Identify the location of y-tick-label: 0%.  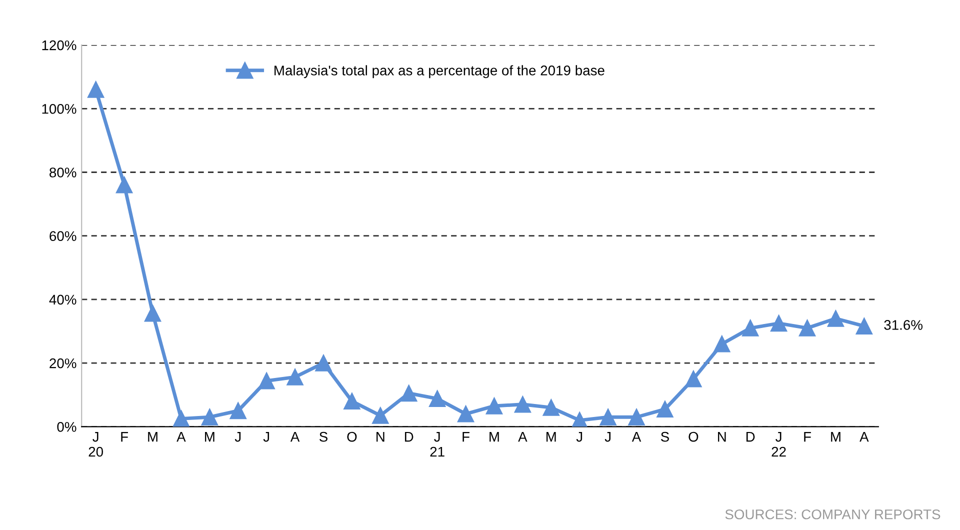
(66, 427).